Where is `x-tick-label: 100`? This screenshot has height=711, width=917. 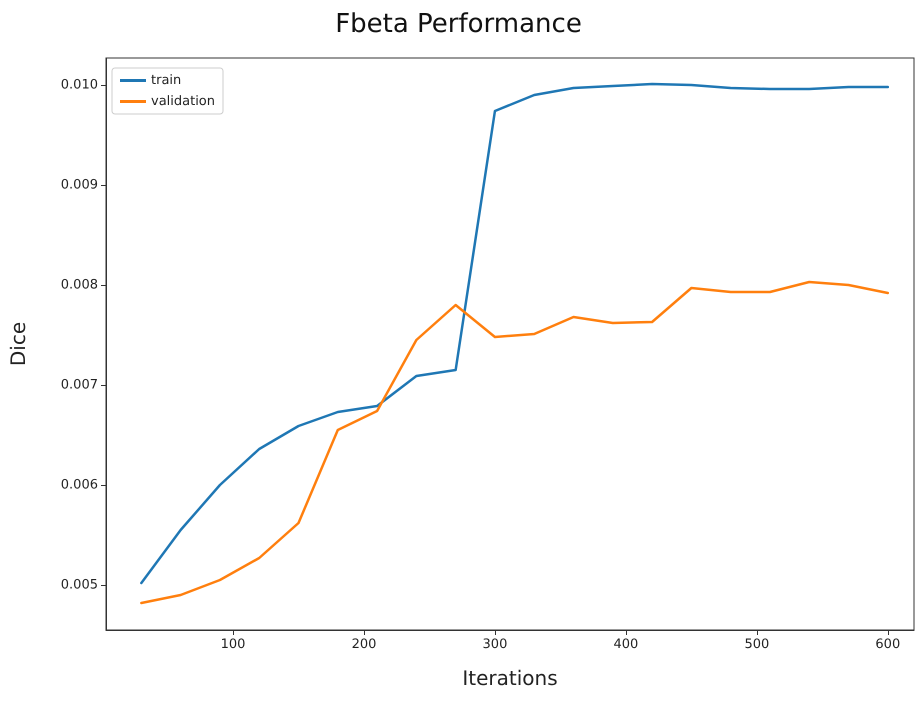 x-tick-label: 100 is located at coordinates (233, 644).